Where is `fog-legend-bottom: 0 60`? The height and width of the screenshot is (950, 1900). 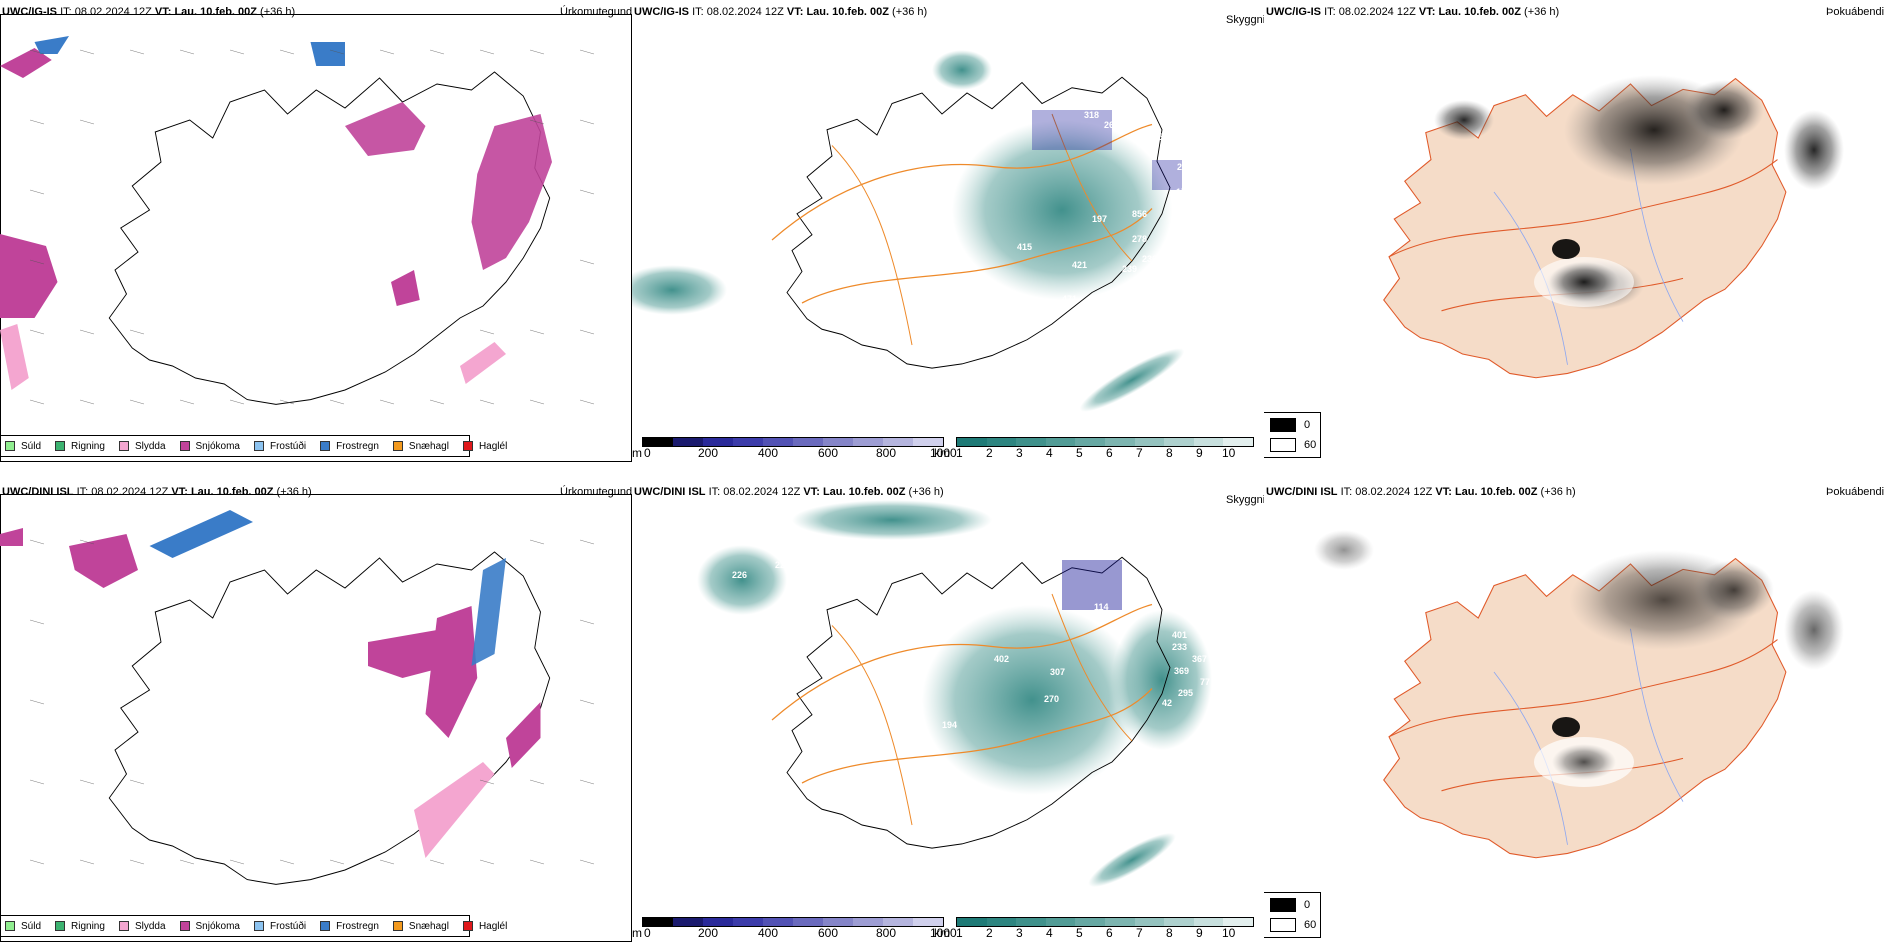 fog-legend-bottom: 0 60 is located at coordinates (1292, 915).